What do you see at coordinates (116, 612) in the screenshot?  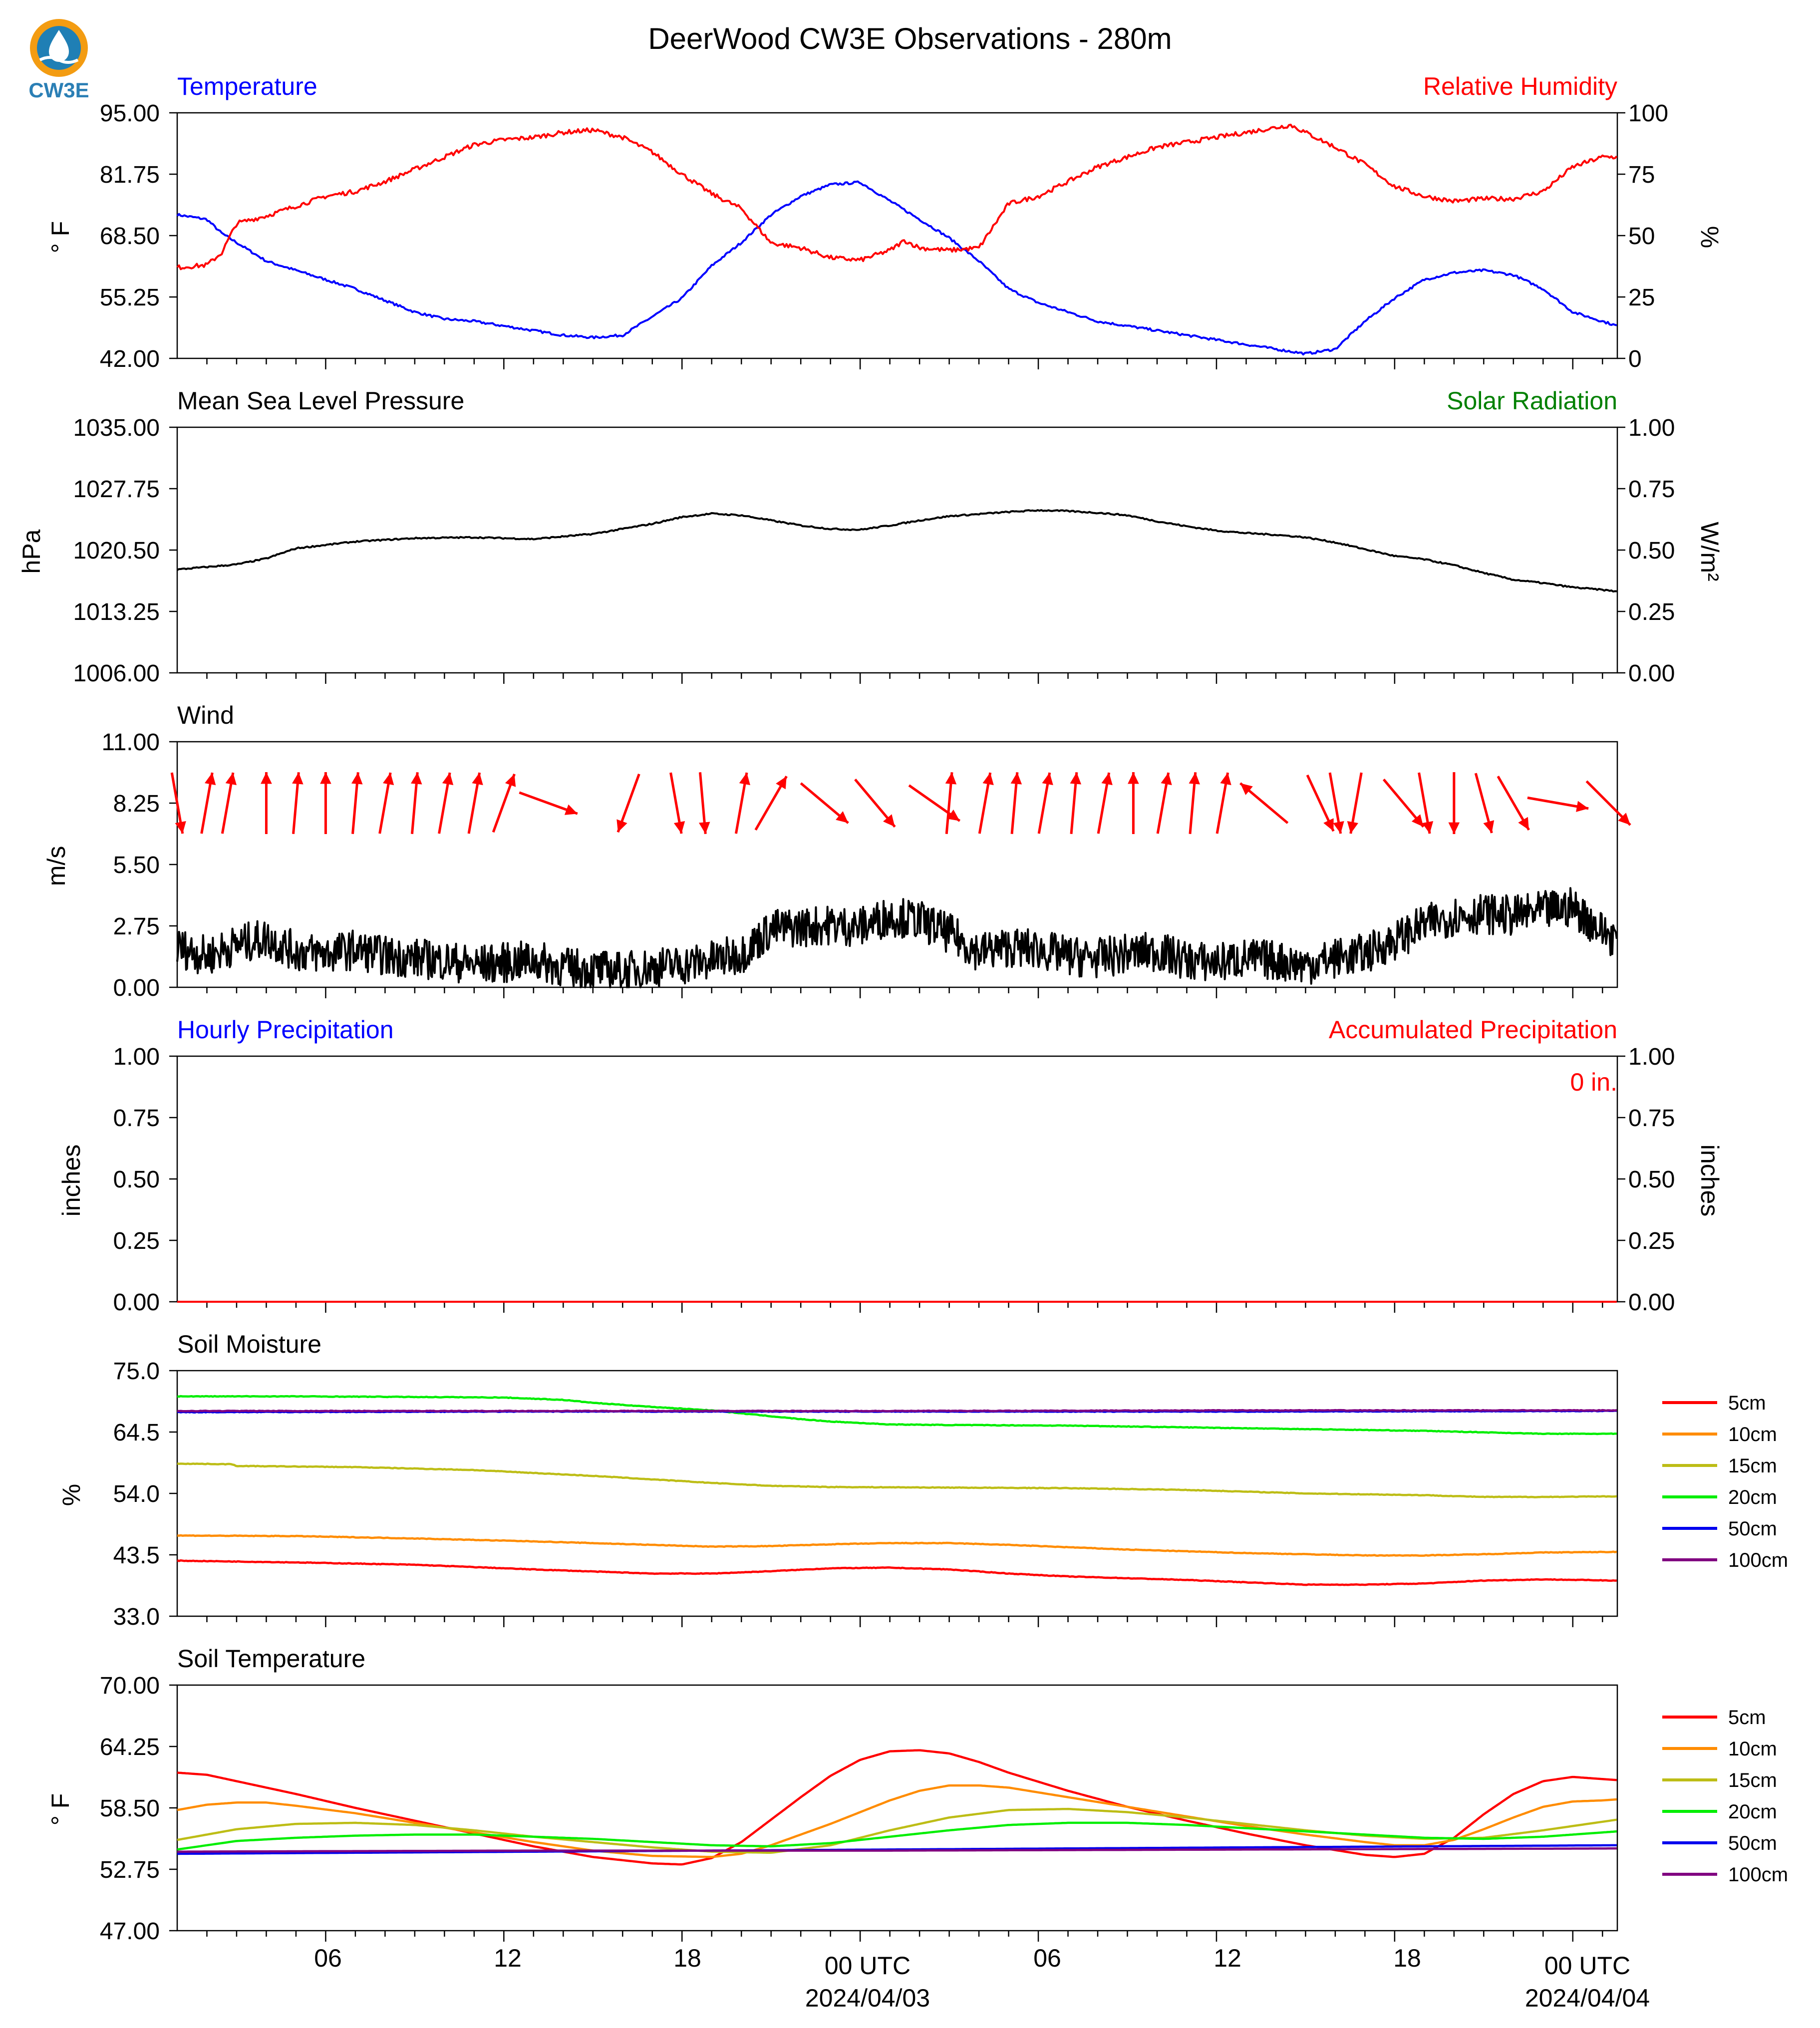 I see `panel-2-ytick-left: 1013.25` at bounding box center [116, 612].